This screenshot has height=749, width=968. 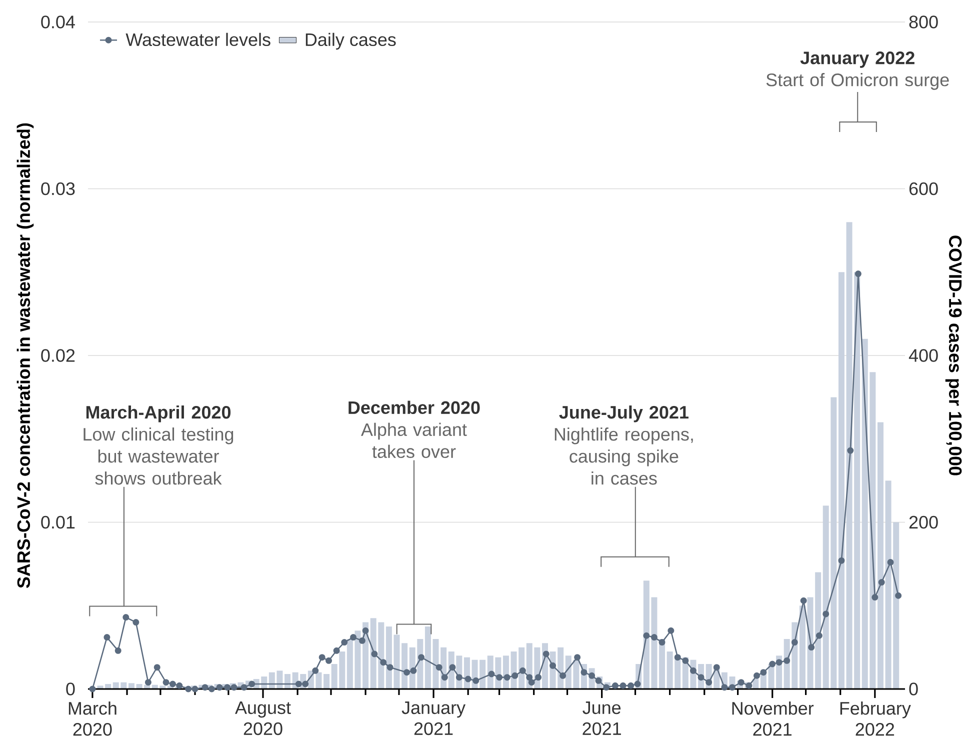 What do you see at coordinates (857, 60) in the screenshot?
I see `annotation: January 2022` at bounding box center [857, 60].